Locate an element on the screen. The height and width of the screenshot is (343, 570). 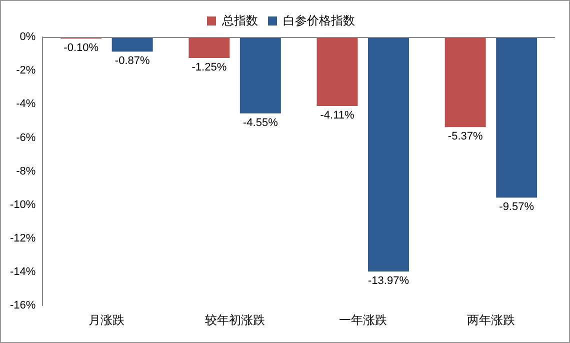
y-tick-label: -6% is located at coordinates (26, 138).